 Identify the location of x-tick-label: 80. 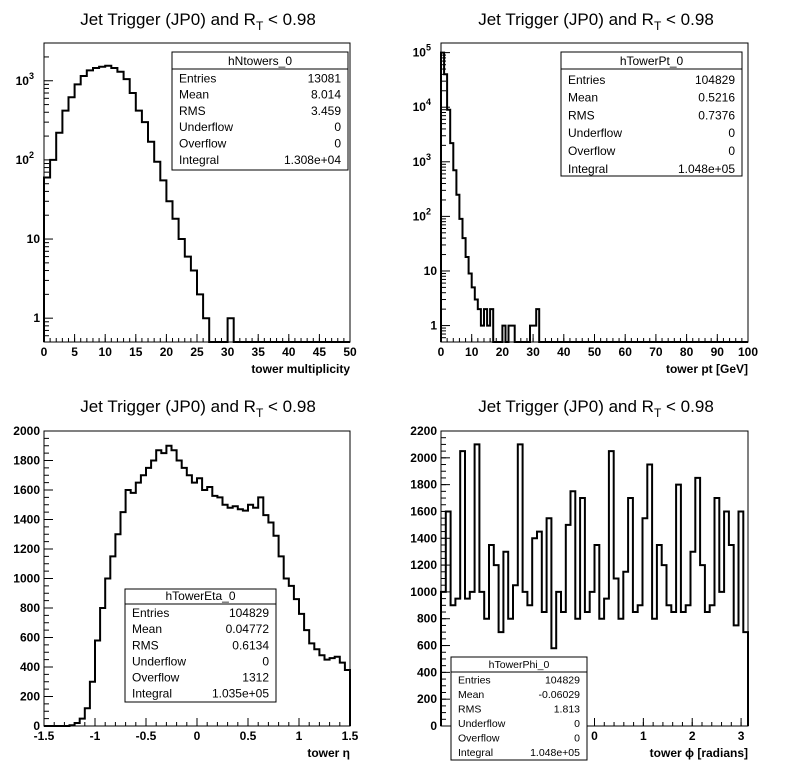
(687, 352).